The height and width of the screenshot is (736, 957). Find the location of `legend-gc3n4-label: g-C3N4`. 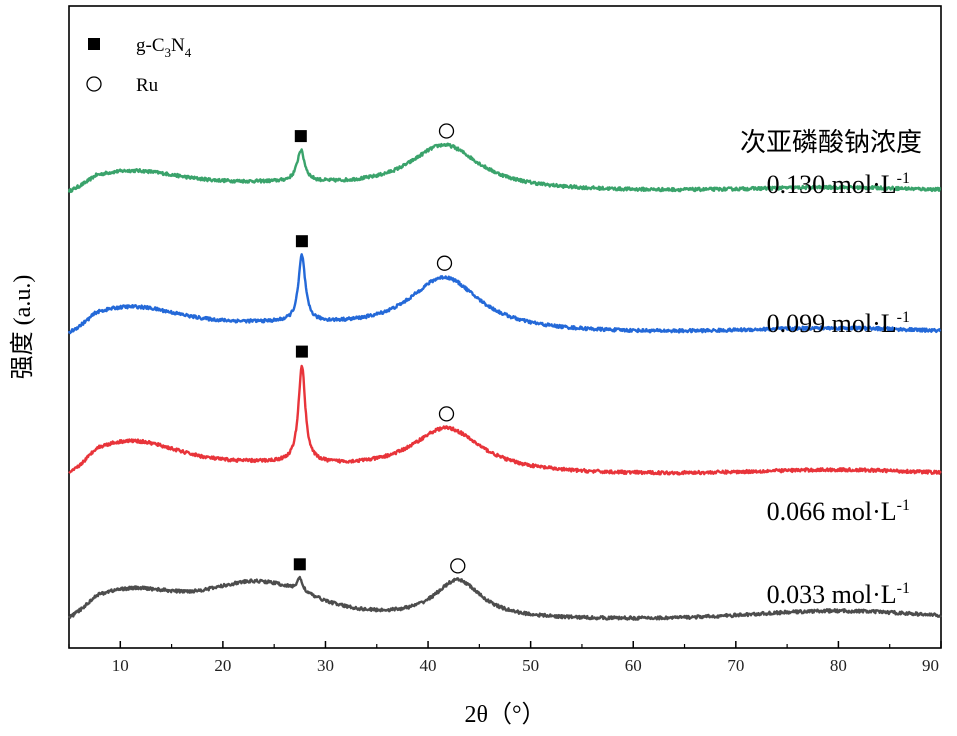

legend-gc3n4-label: g-C3N4 is located at coordinates (164, 47).